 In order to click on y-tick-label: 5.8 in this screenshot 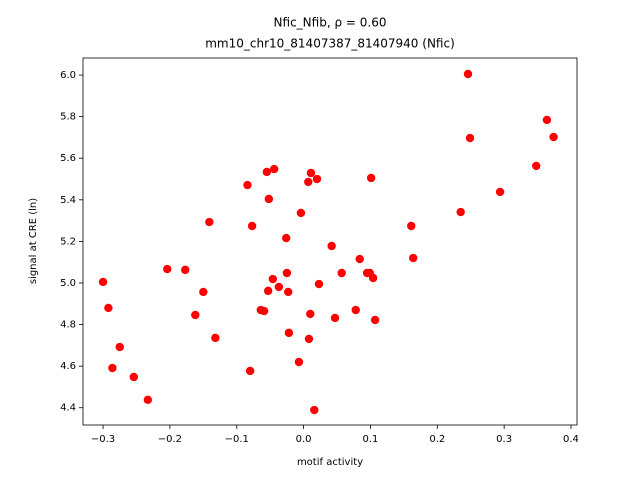, I will do `click(68, 117)`.